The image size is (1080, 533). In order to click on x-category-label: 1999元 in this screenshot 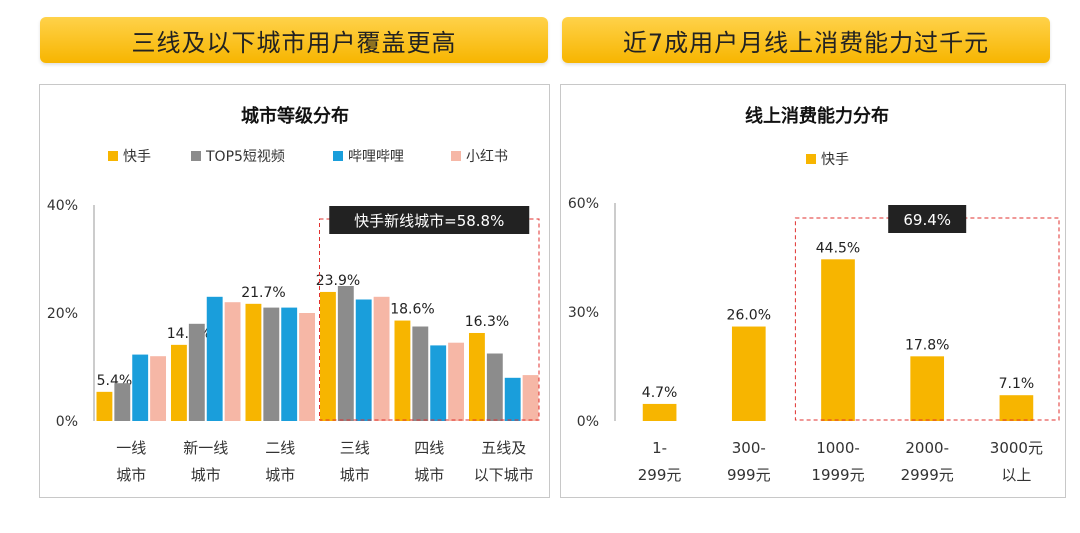, I will do `click(837, 475)`.